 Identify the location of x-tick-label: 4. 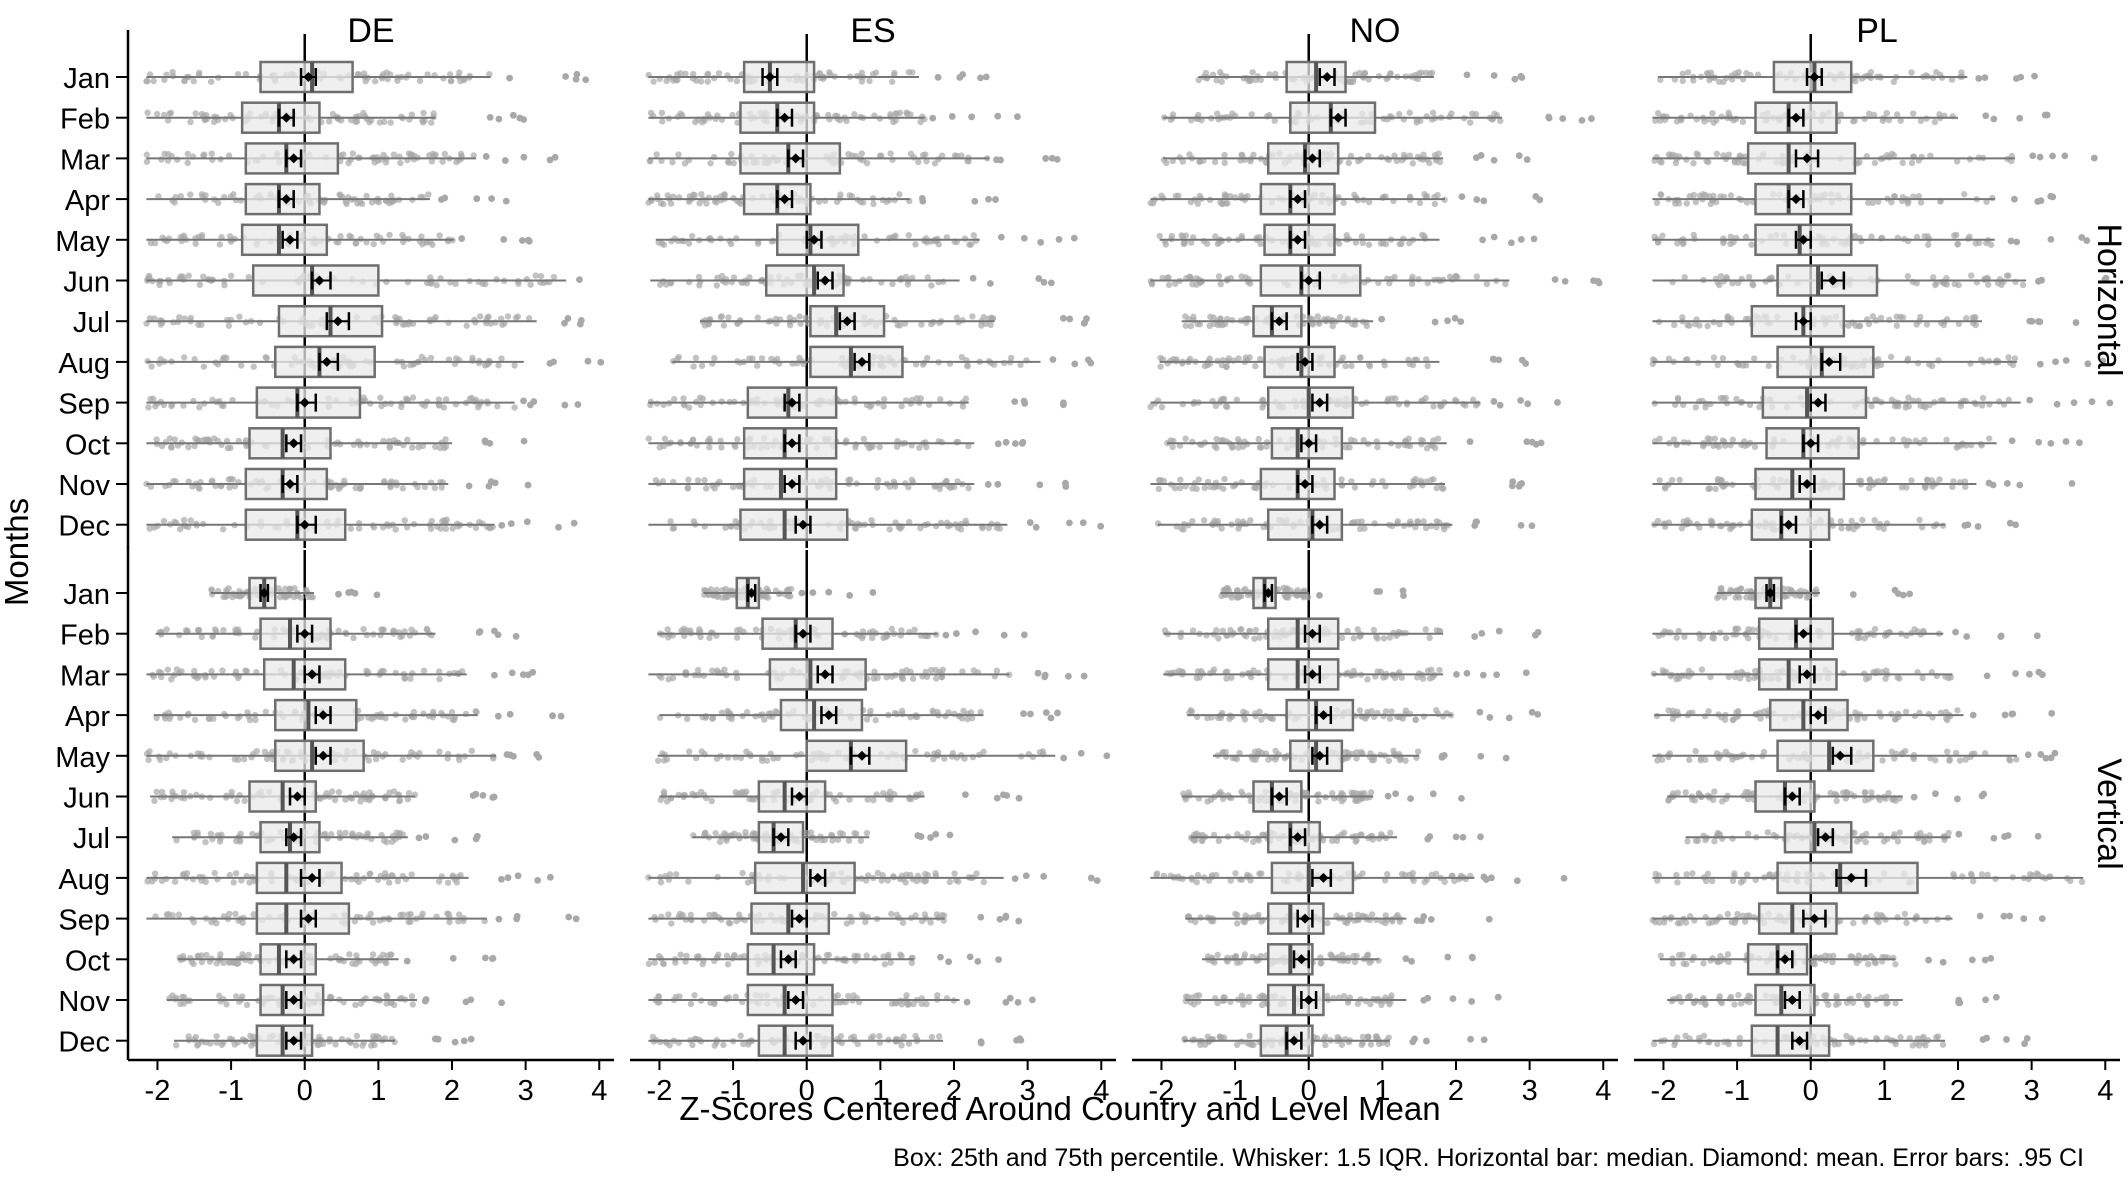
(599, 1091).